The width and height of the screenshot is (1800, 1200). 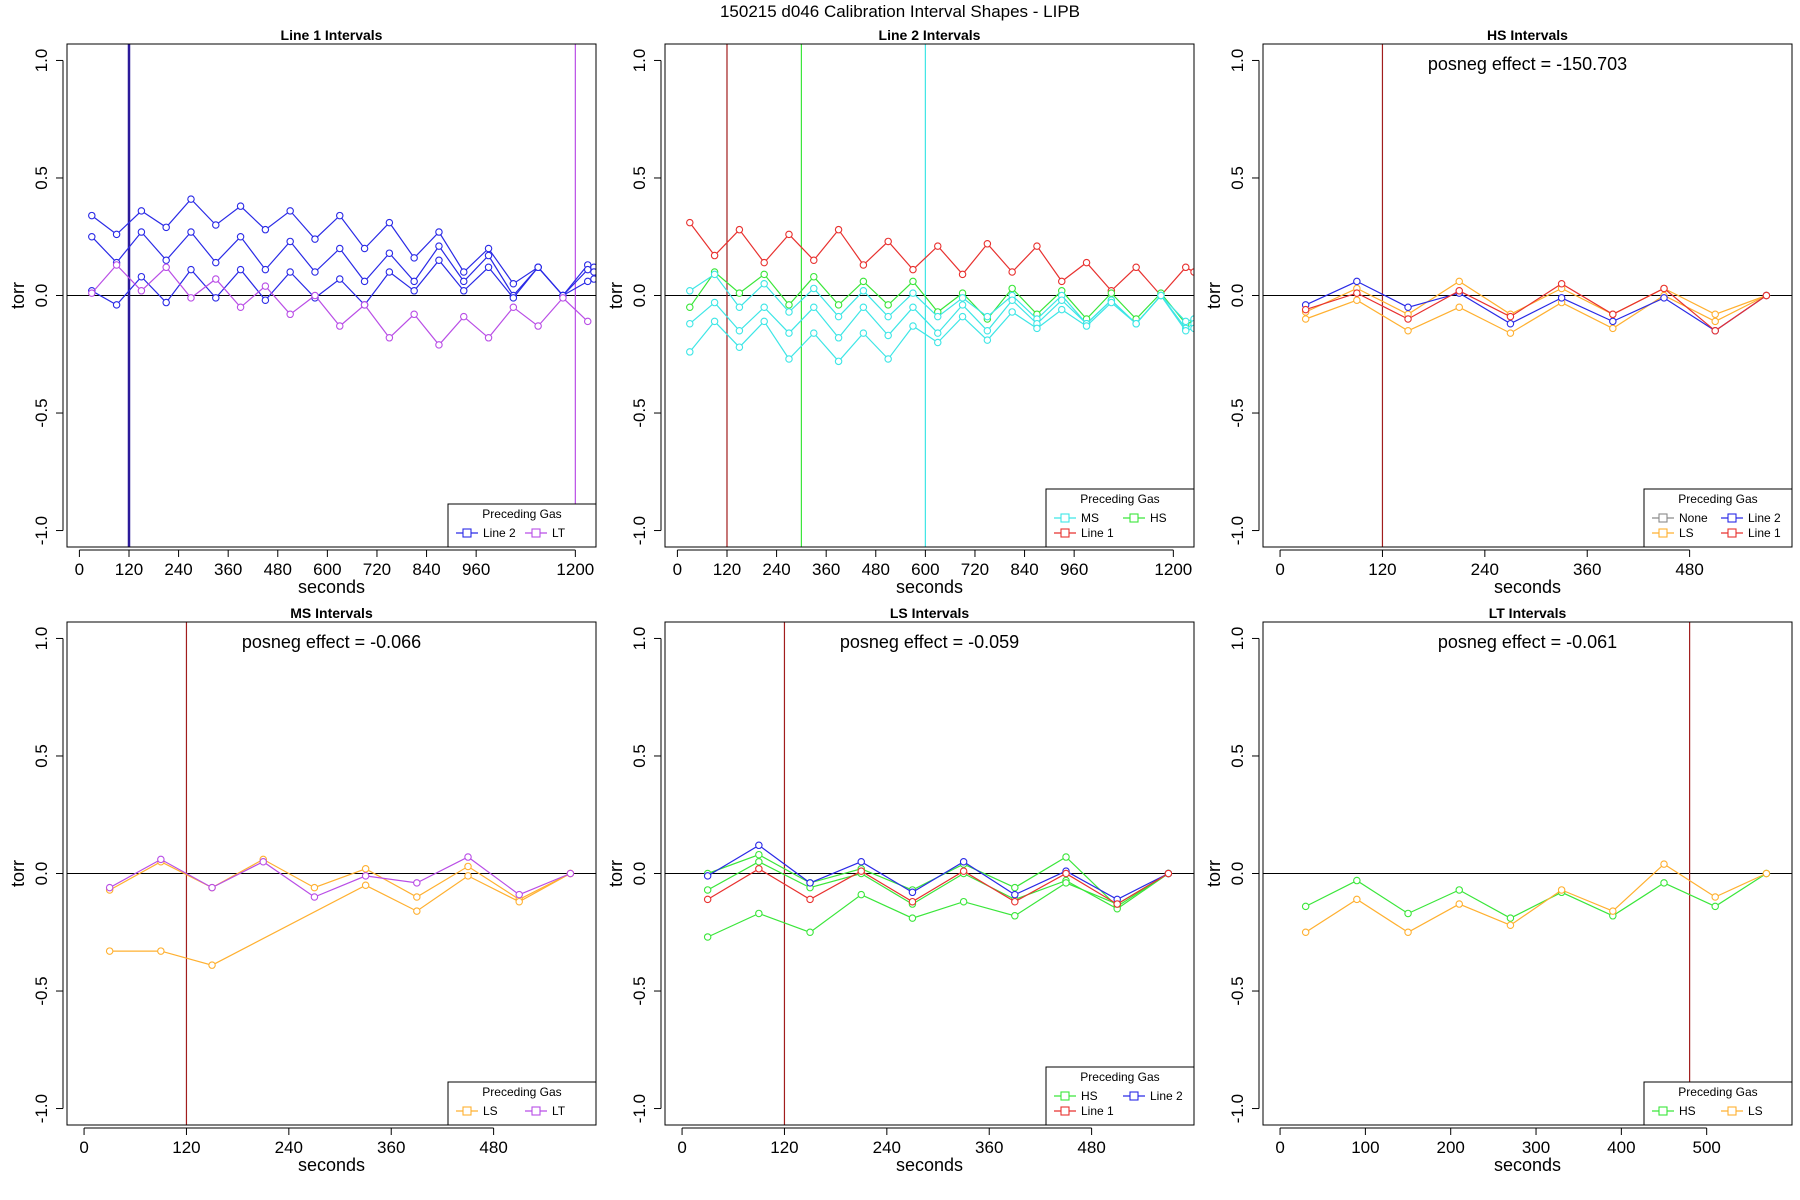 What do you see at coordinates (1024, 569) in the screenshot?
I see `x-tick-label: 840` at bounding box center [1024, 569].